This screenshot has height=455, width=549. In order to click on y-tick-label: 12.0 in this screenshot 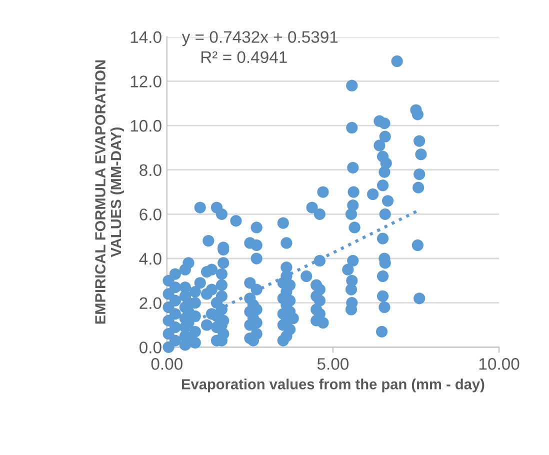, I will do `click(146, 82)`.